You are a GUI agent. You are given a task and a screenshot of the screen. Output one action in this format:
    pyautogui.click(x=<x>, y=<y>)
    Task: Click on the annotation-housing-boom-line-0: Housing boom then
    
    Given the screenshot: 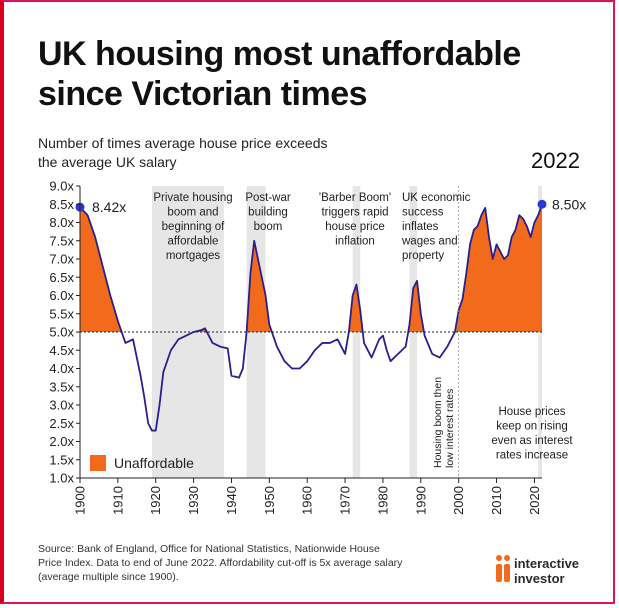 What is the action you would take?
    pyautogui.click(x=438, y=422)
    